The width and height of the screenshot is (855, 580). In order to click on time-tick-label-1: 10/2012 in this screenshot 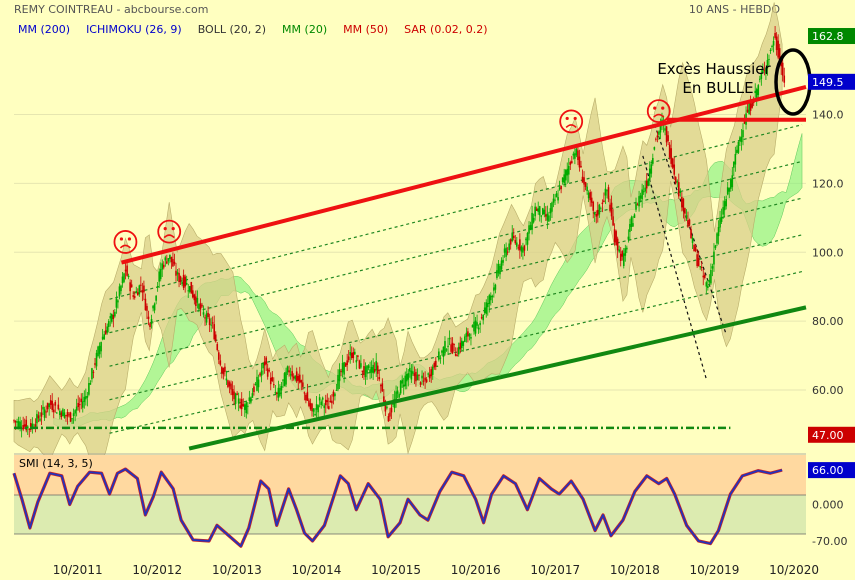, I will do `click(157, 570)`.